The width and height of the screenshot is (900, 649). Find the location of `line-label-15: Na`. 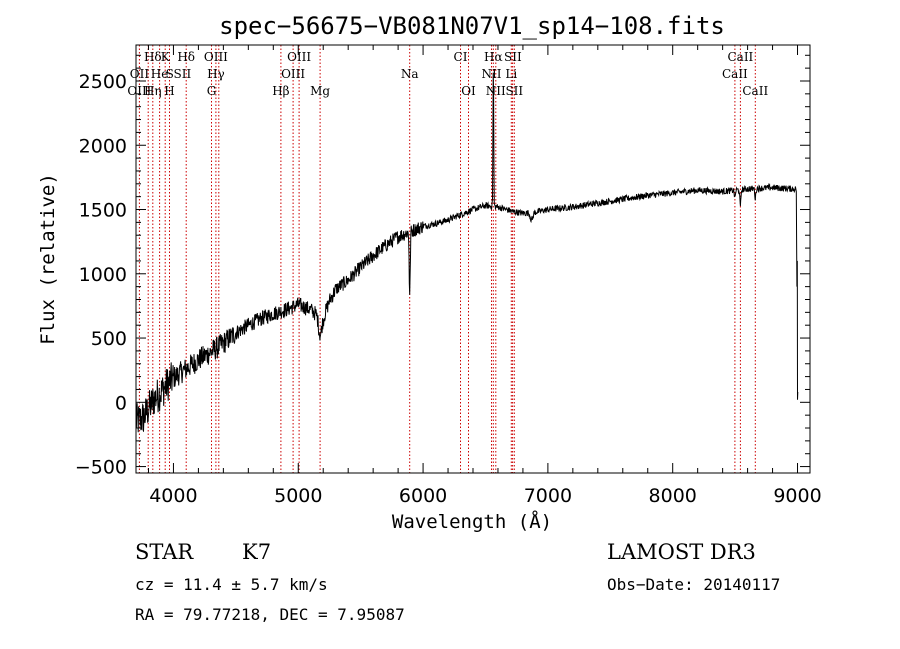

line-label-15: Na is located at coordinates (410, 74).